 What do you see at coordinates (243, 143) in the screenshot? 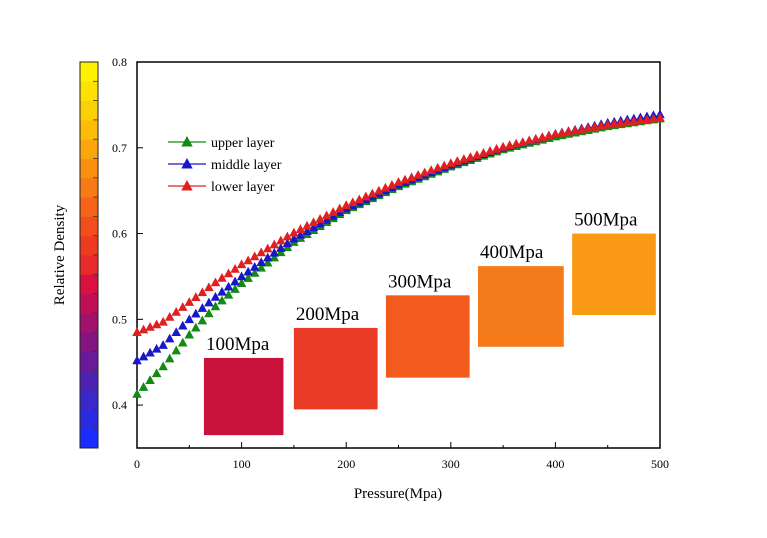
I see `legend-label: upper layer` at bounding box center [243, 143].